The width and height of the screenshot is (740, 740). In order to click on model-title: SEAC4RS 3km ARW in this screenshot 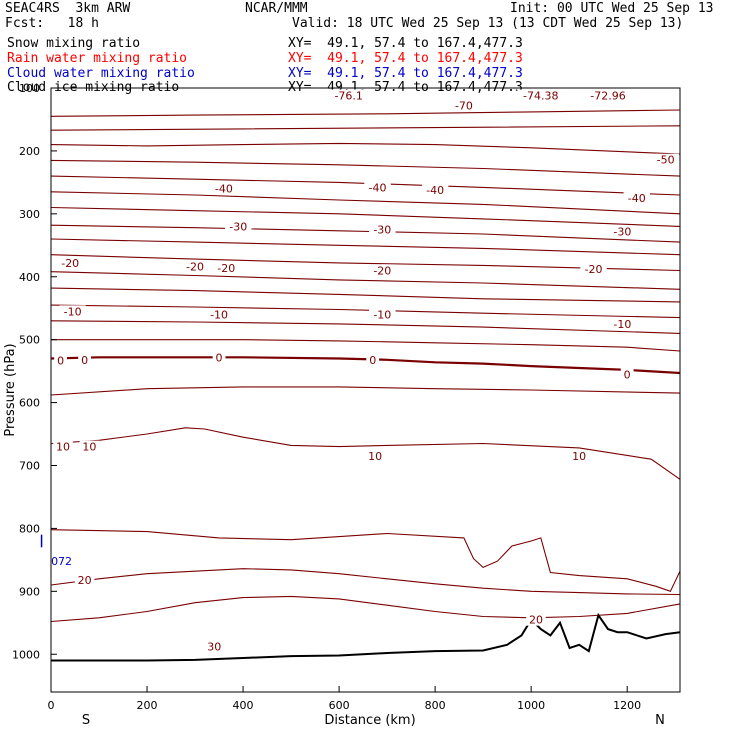, I will do `click(68, 8)`.